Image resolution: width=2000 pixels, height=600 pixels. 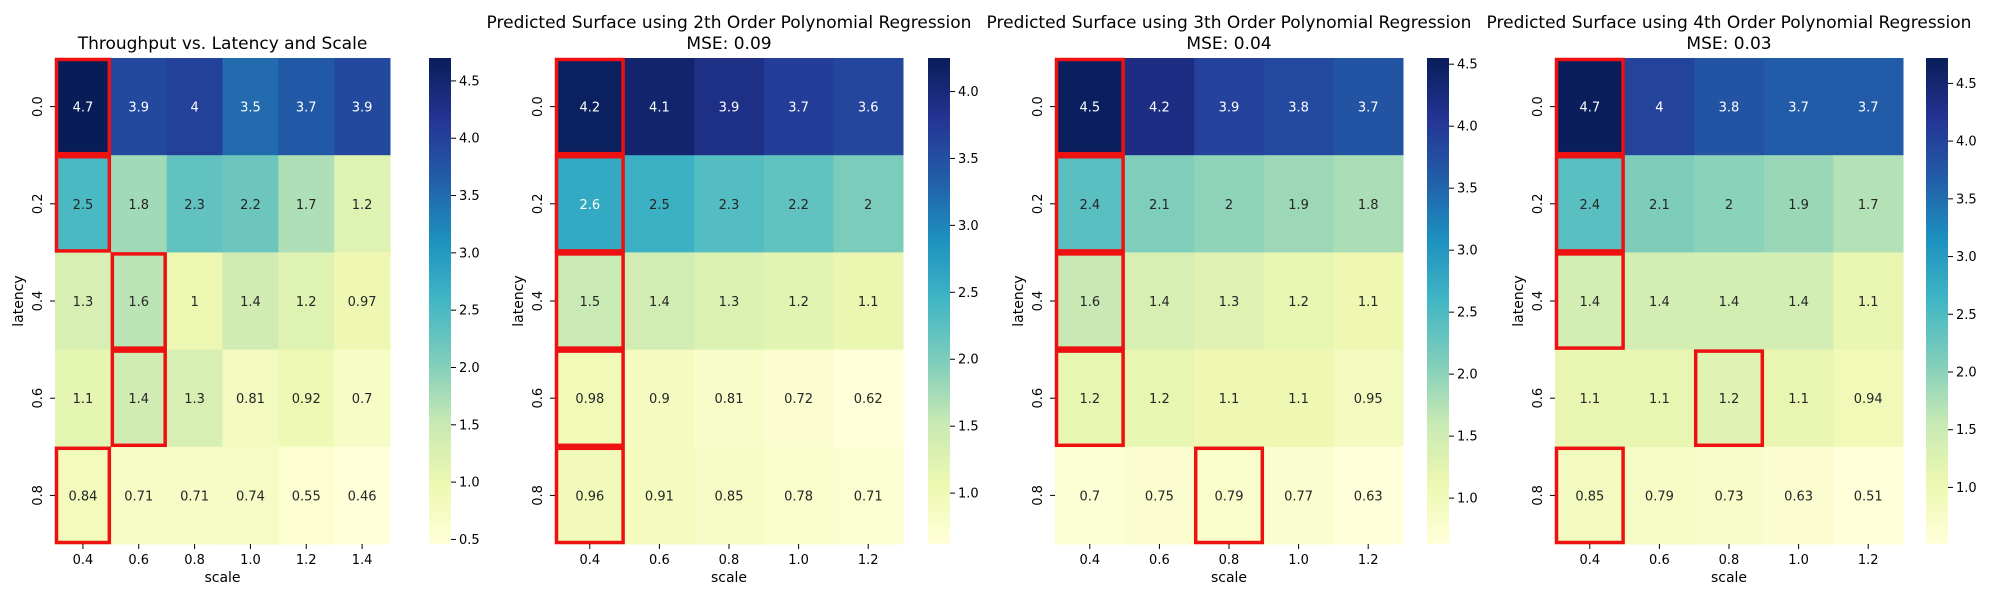 I want to click on cell-value-label: 0.7, so click(x=1089, y=496).